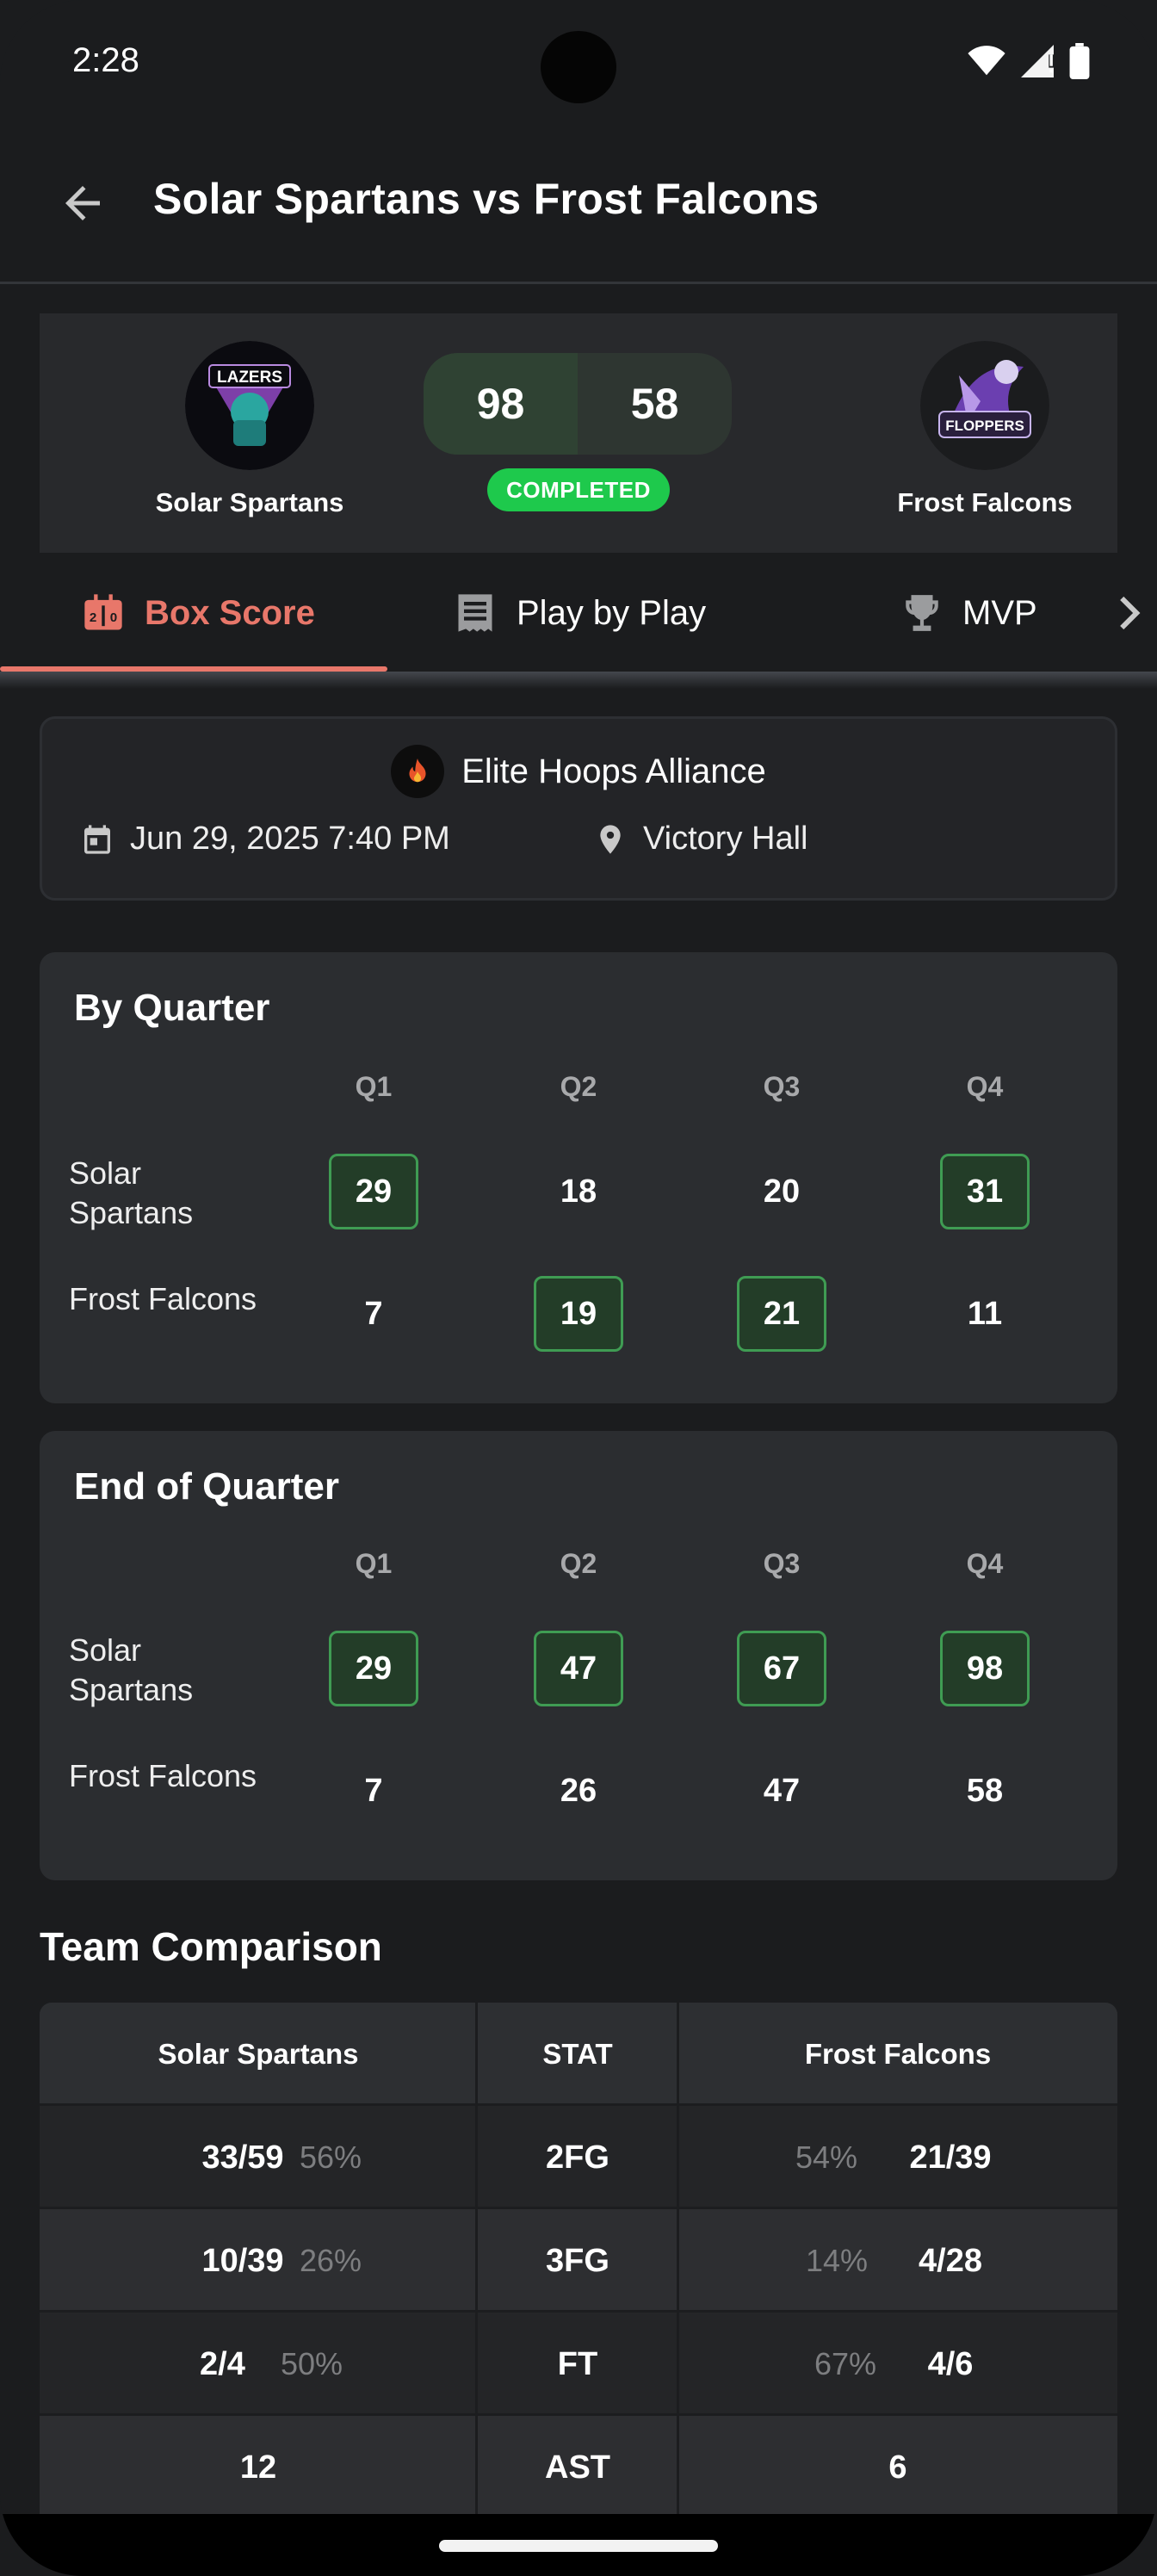  What do you see at coordinates (374, 1564) in the screenshot?
I see `quarter-header: Q1` at bounding box center [374, 1564].